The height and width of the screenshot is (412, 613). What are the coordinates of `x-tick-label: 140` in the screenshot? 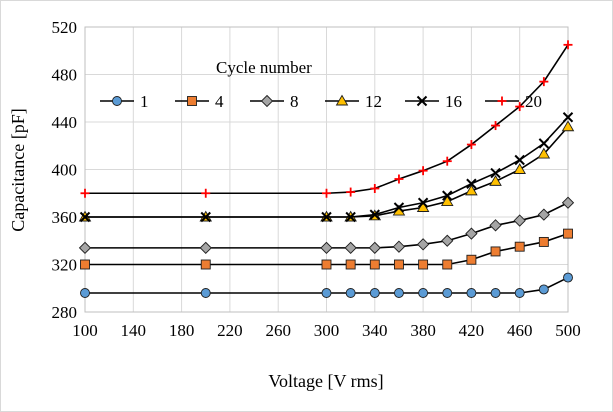 It's located at (134, 330).